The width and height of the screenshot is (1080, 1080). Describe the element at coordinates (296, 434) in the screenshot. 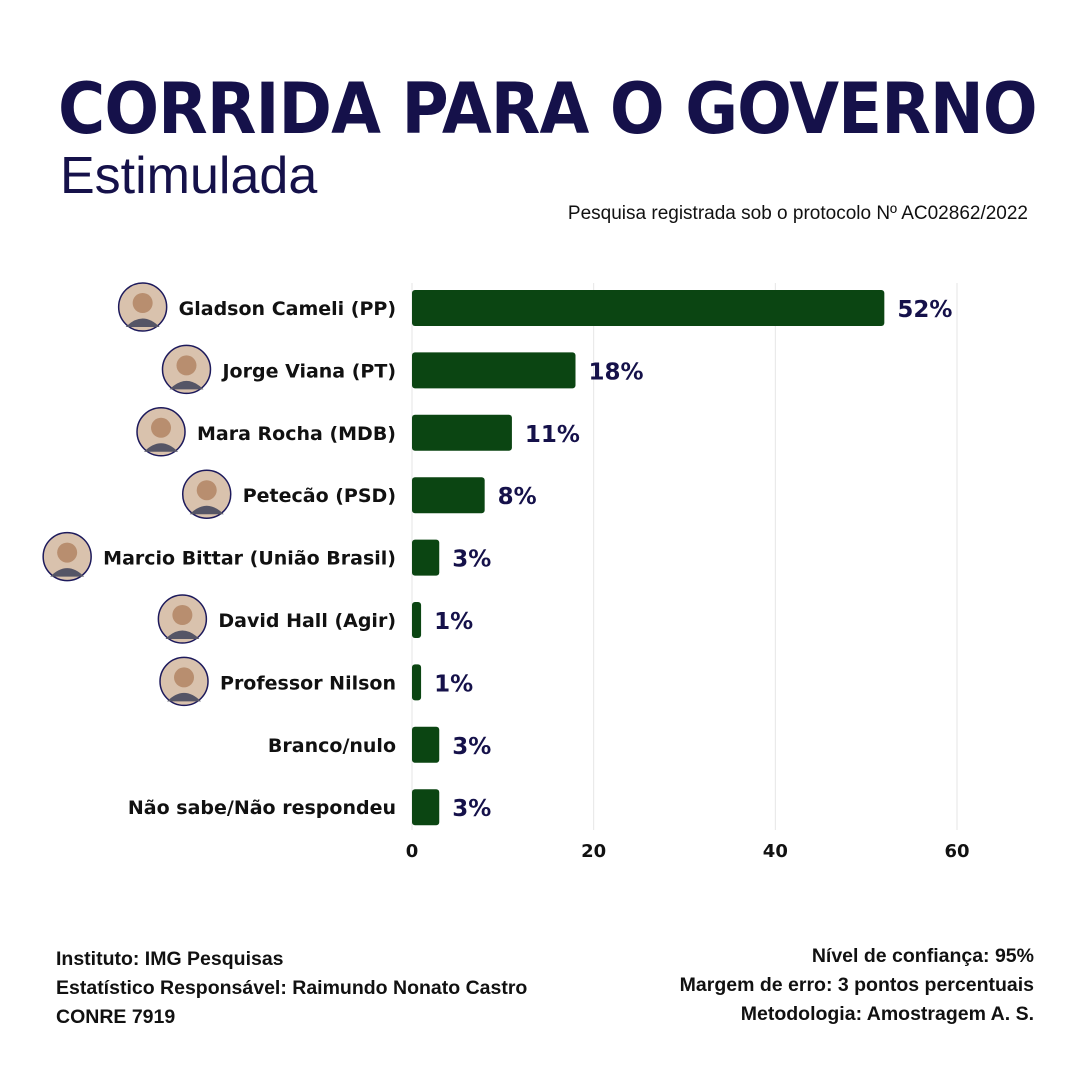

I see `category-label: Mara Rocha (MDB)` at that location.